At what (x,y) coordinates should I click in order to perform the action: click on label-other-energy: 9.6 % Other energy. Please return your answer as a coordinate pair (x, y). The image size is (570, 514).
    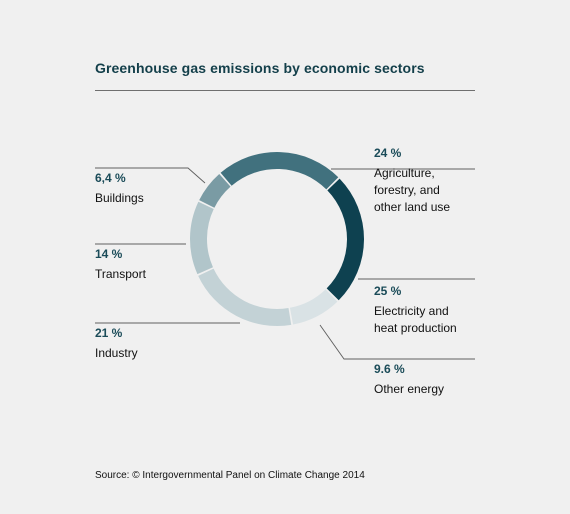
    Looking at the image, I should click on (409, 379).